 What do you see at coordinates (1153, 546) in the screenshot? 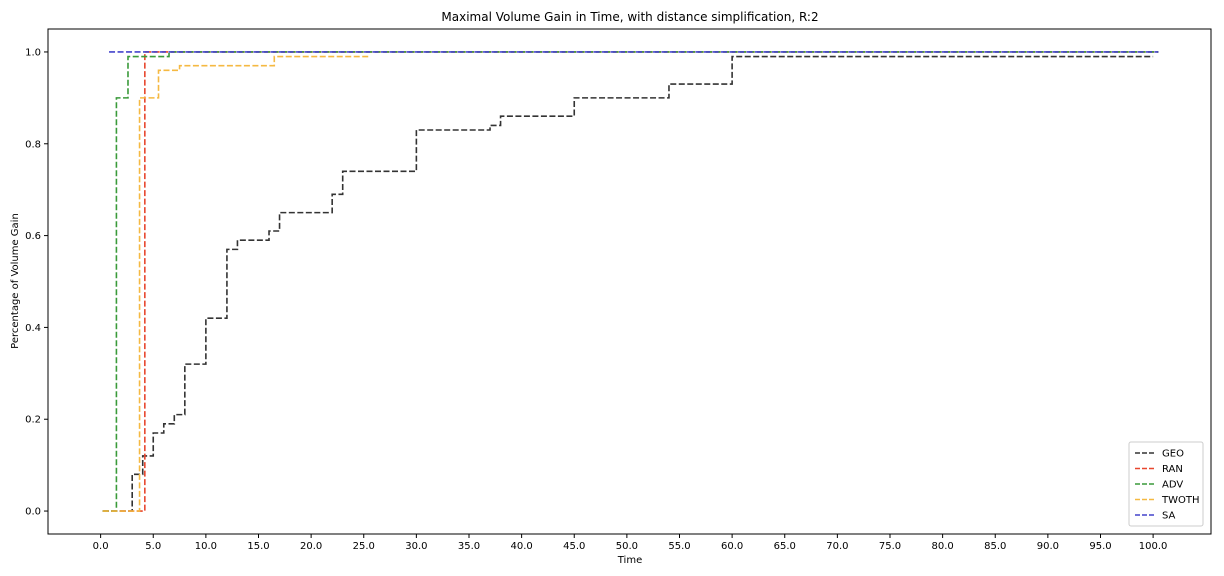
I see `x-tick-label: 100.0` at bounding box center [1153, 546].